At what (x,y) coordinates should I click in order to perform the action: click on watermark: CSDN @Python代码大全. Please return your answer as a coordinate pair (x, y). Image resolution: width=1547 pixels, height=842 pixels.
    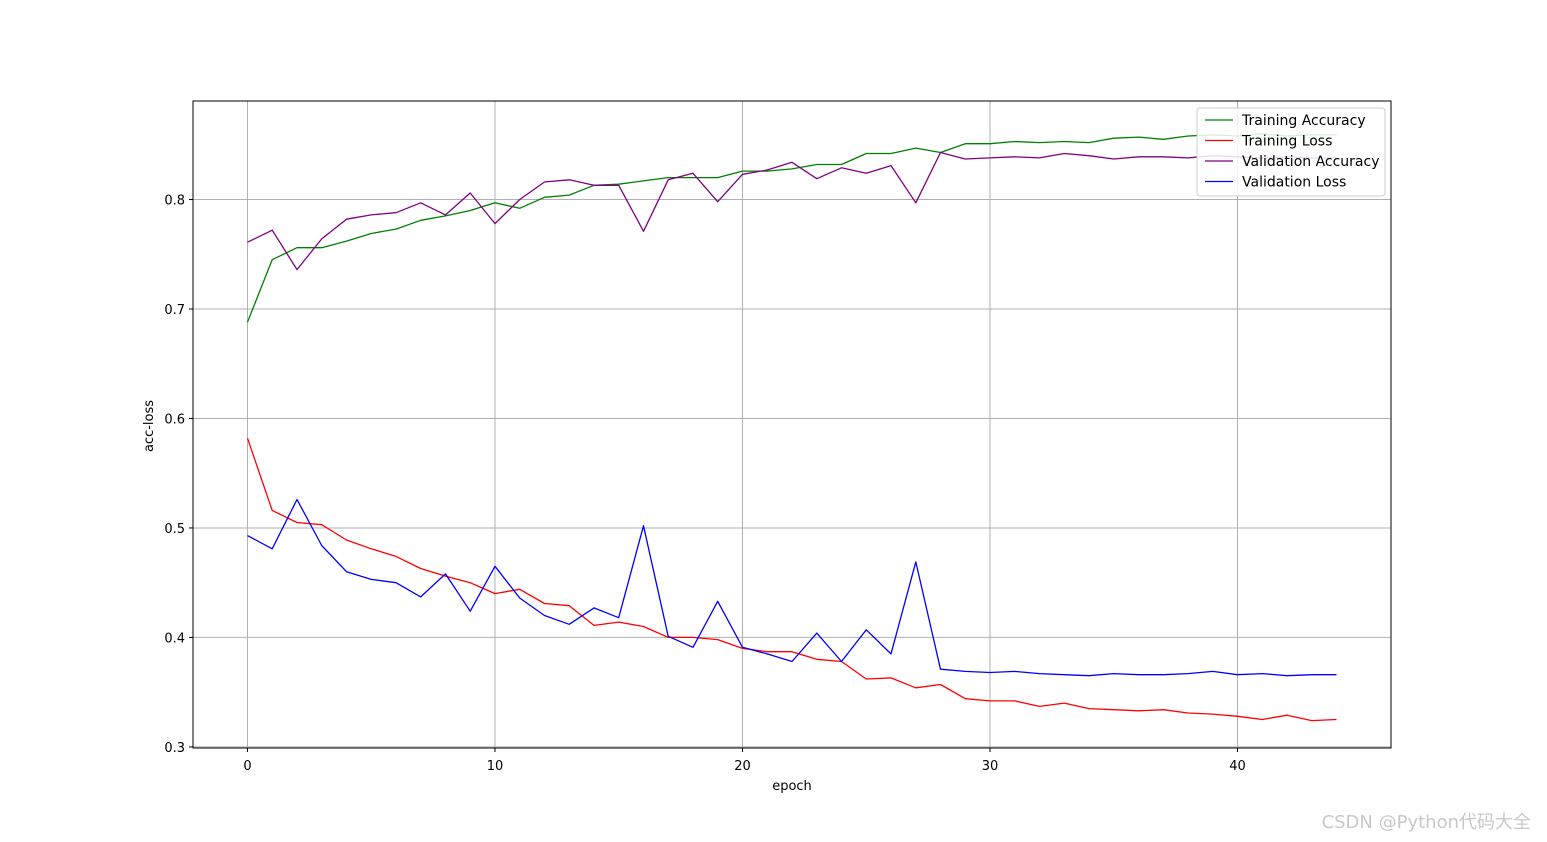
    Looking at the image, I should click on (1426, 822).